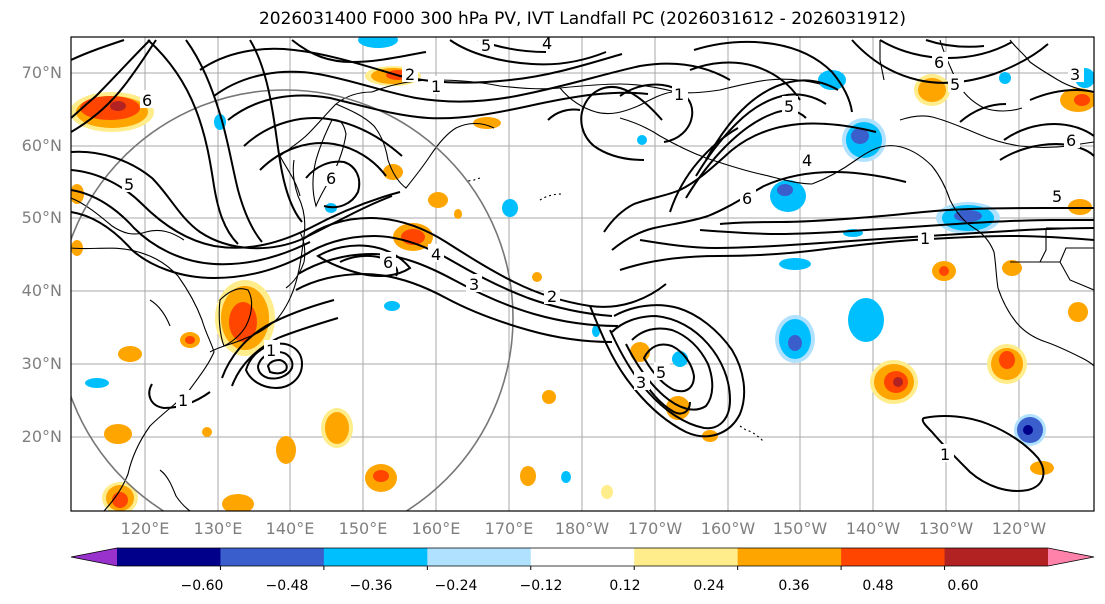 The image size is (1105, 604). I want to click on lat-label: 70°N, so click(42, 72).